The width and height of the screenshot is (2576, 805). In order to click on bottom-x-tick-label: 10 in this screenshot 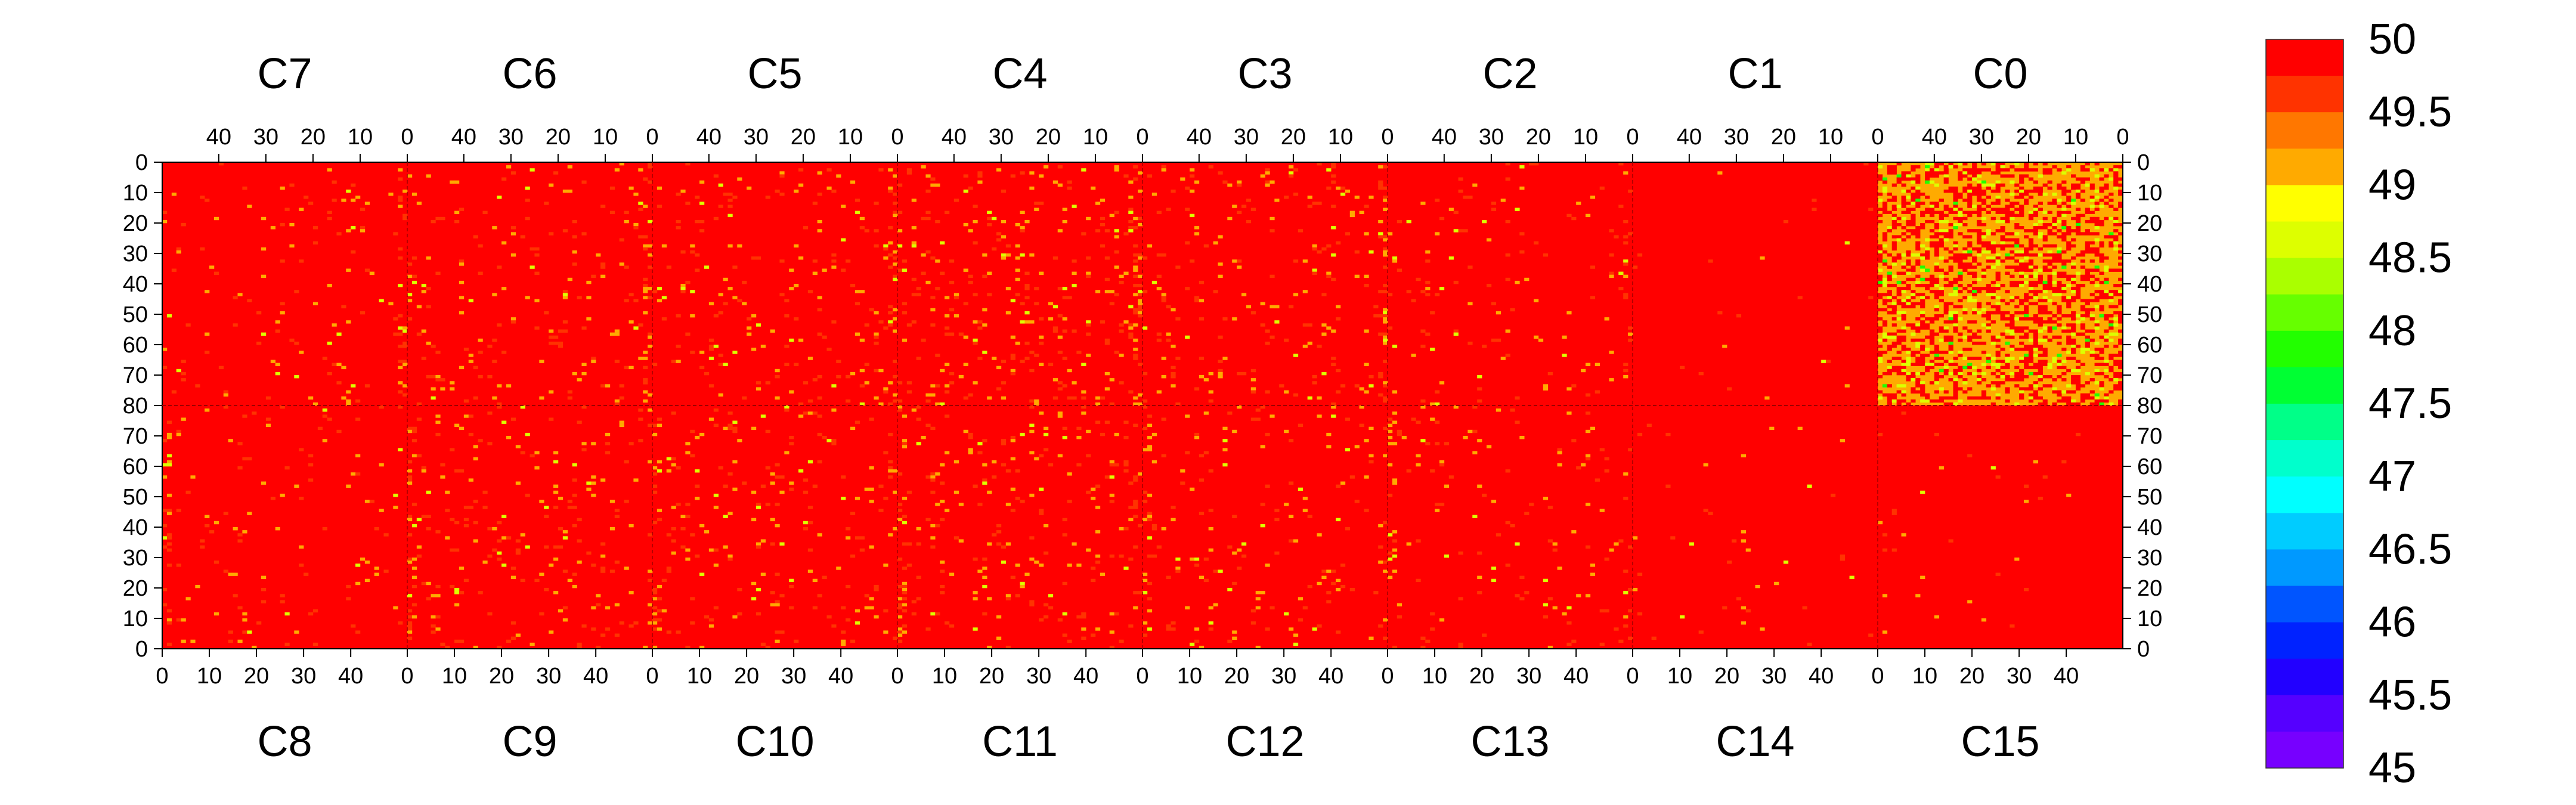, I will do `click(699, 677)`.